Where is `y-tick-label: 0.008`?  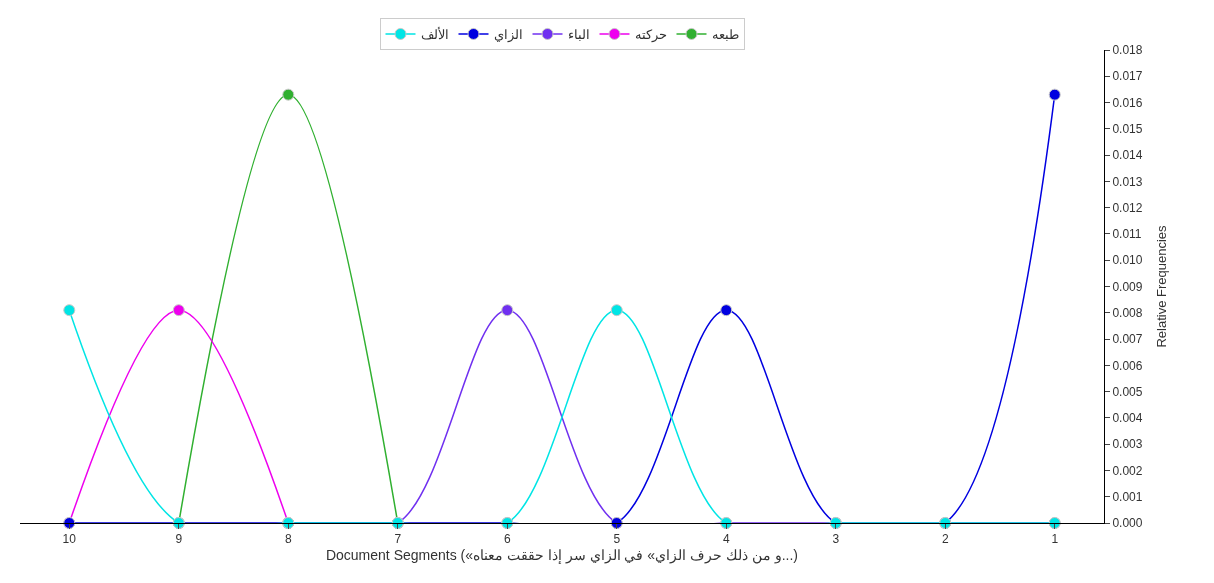
y-tick-label: 0.008 is located at coordinates (1127, 312).